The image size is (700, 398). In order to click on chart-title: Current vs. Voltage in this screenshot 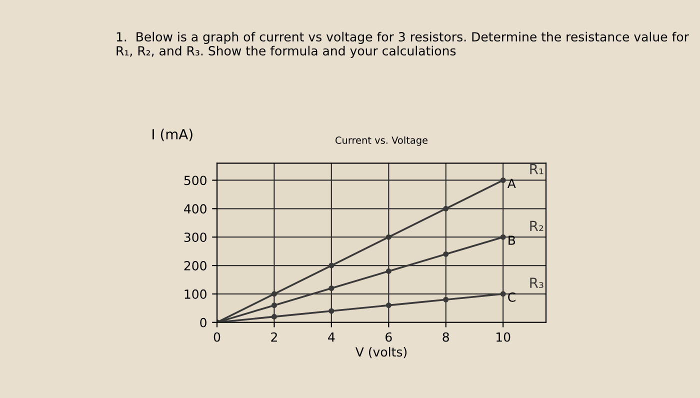, I will do `click(382, 141)`.